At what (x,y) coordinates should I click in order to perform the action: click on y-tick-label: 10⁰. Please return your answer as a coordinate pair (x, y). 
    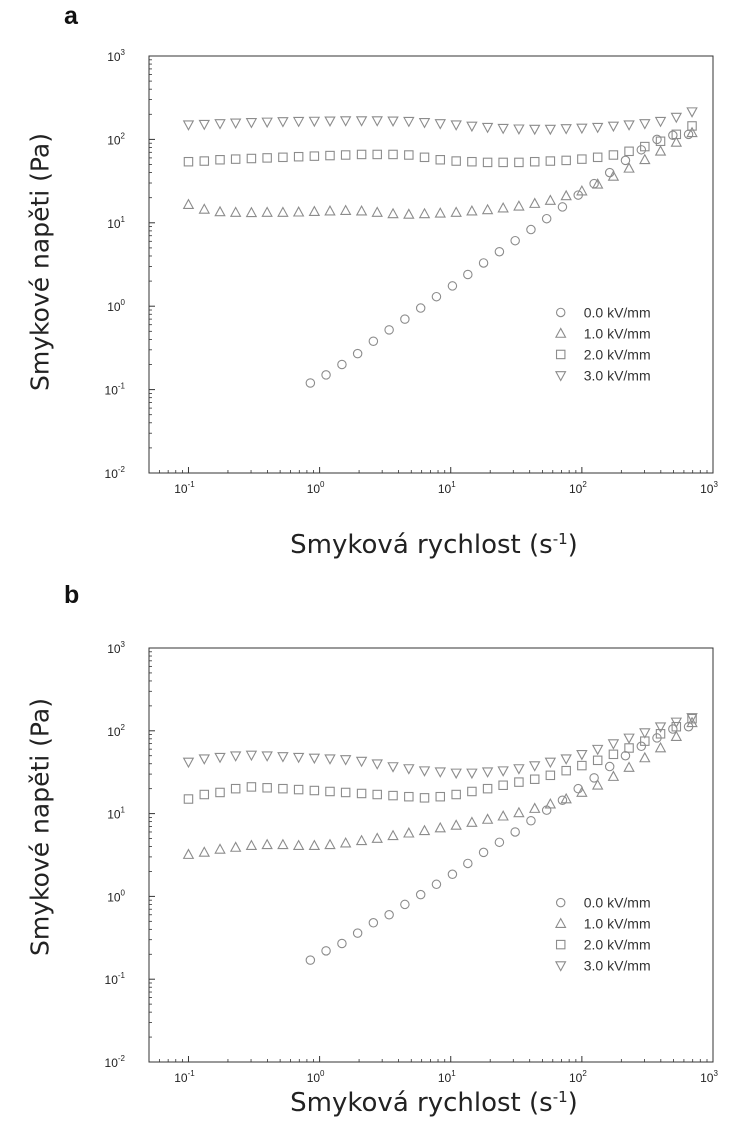
    Looking at the image, I should click on (116, 896).